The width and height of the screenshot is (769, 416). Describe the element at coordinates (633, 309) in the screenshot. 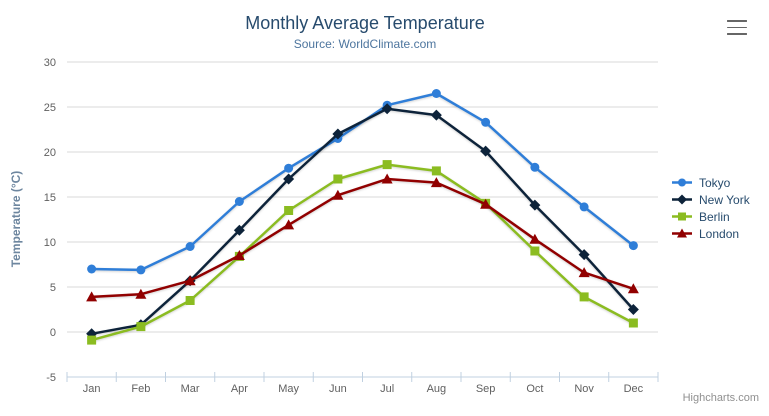

I see `new-york-point-dec` at that location.